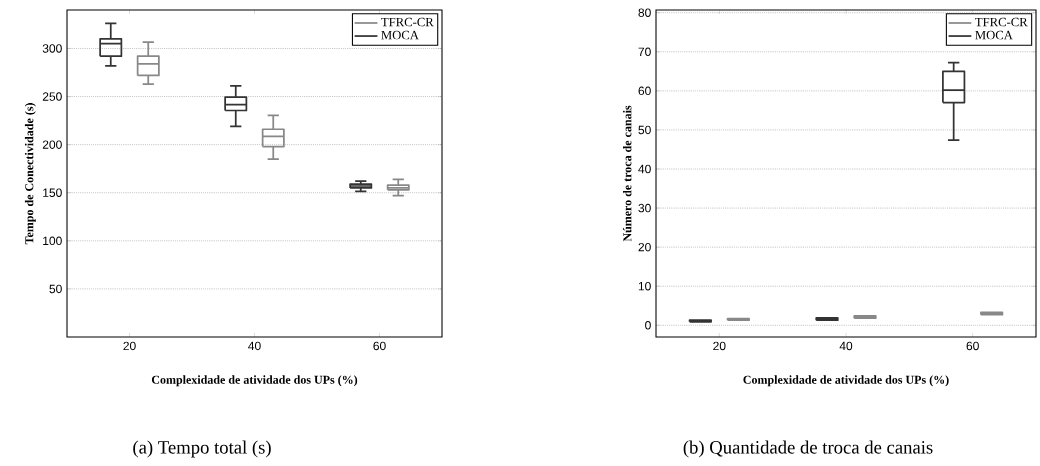 This screenshot has height=466, width=1040. What do you see at coordinates (644, 208) in the screenshot?
I see `y-tick-label: 30` at bounding box center [644, 208].